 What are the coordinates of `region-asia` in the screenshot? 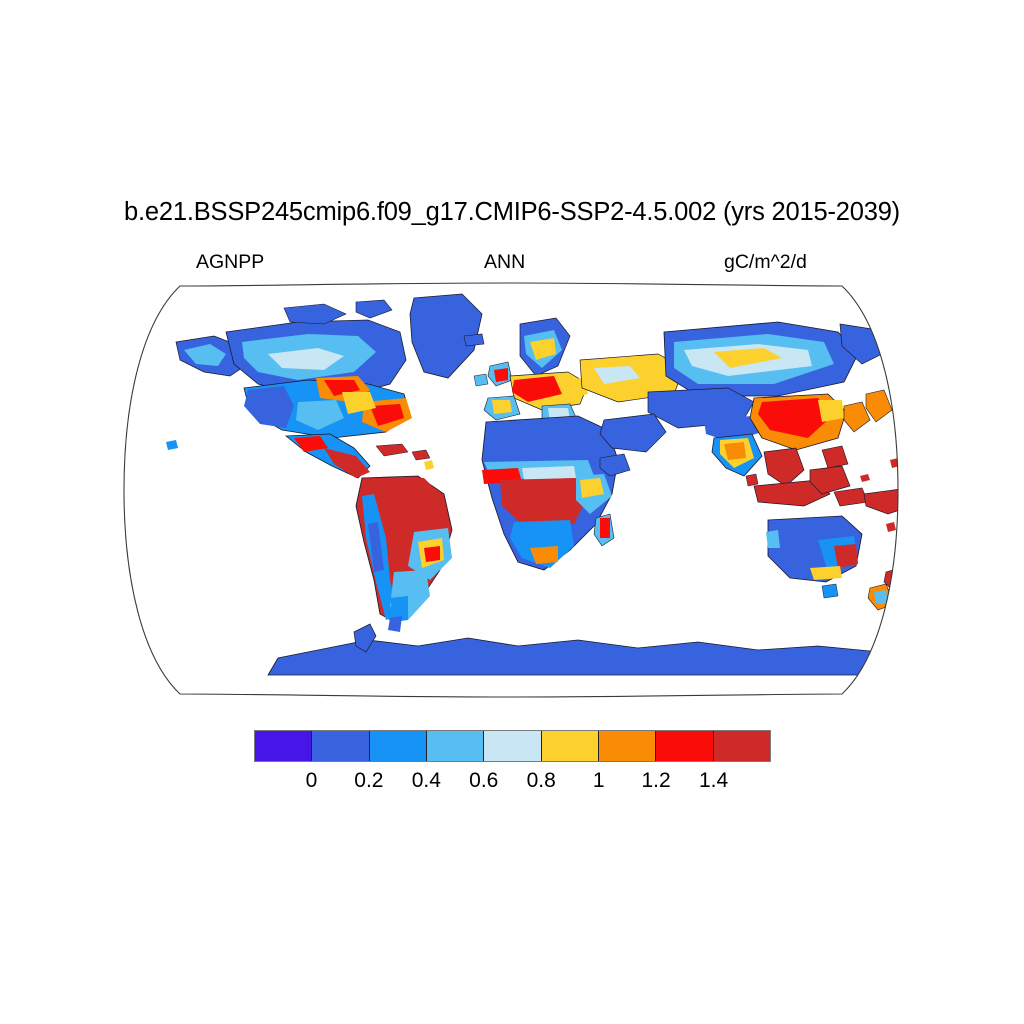 It's located at (748, 418).